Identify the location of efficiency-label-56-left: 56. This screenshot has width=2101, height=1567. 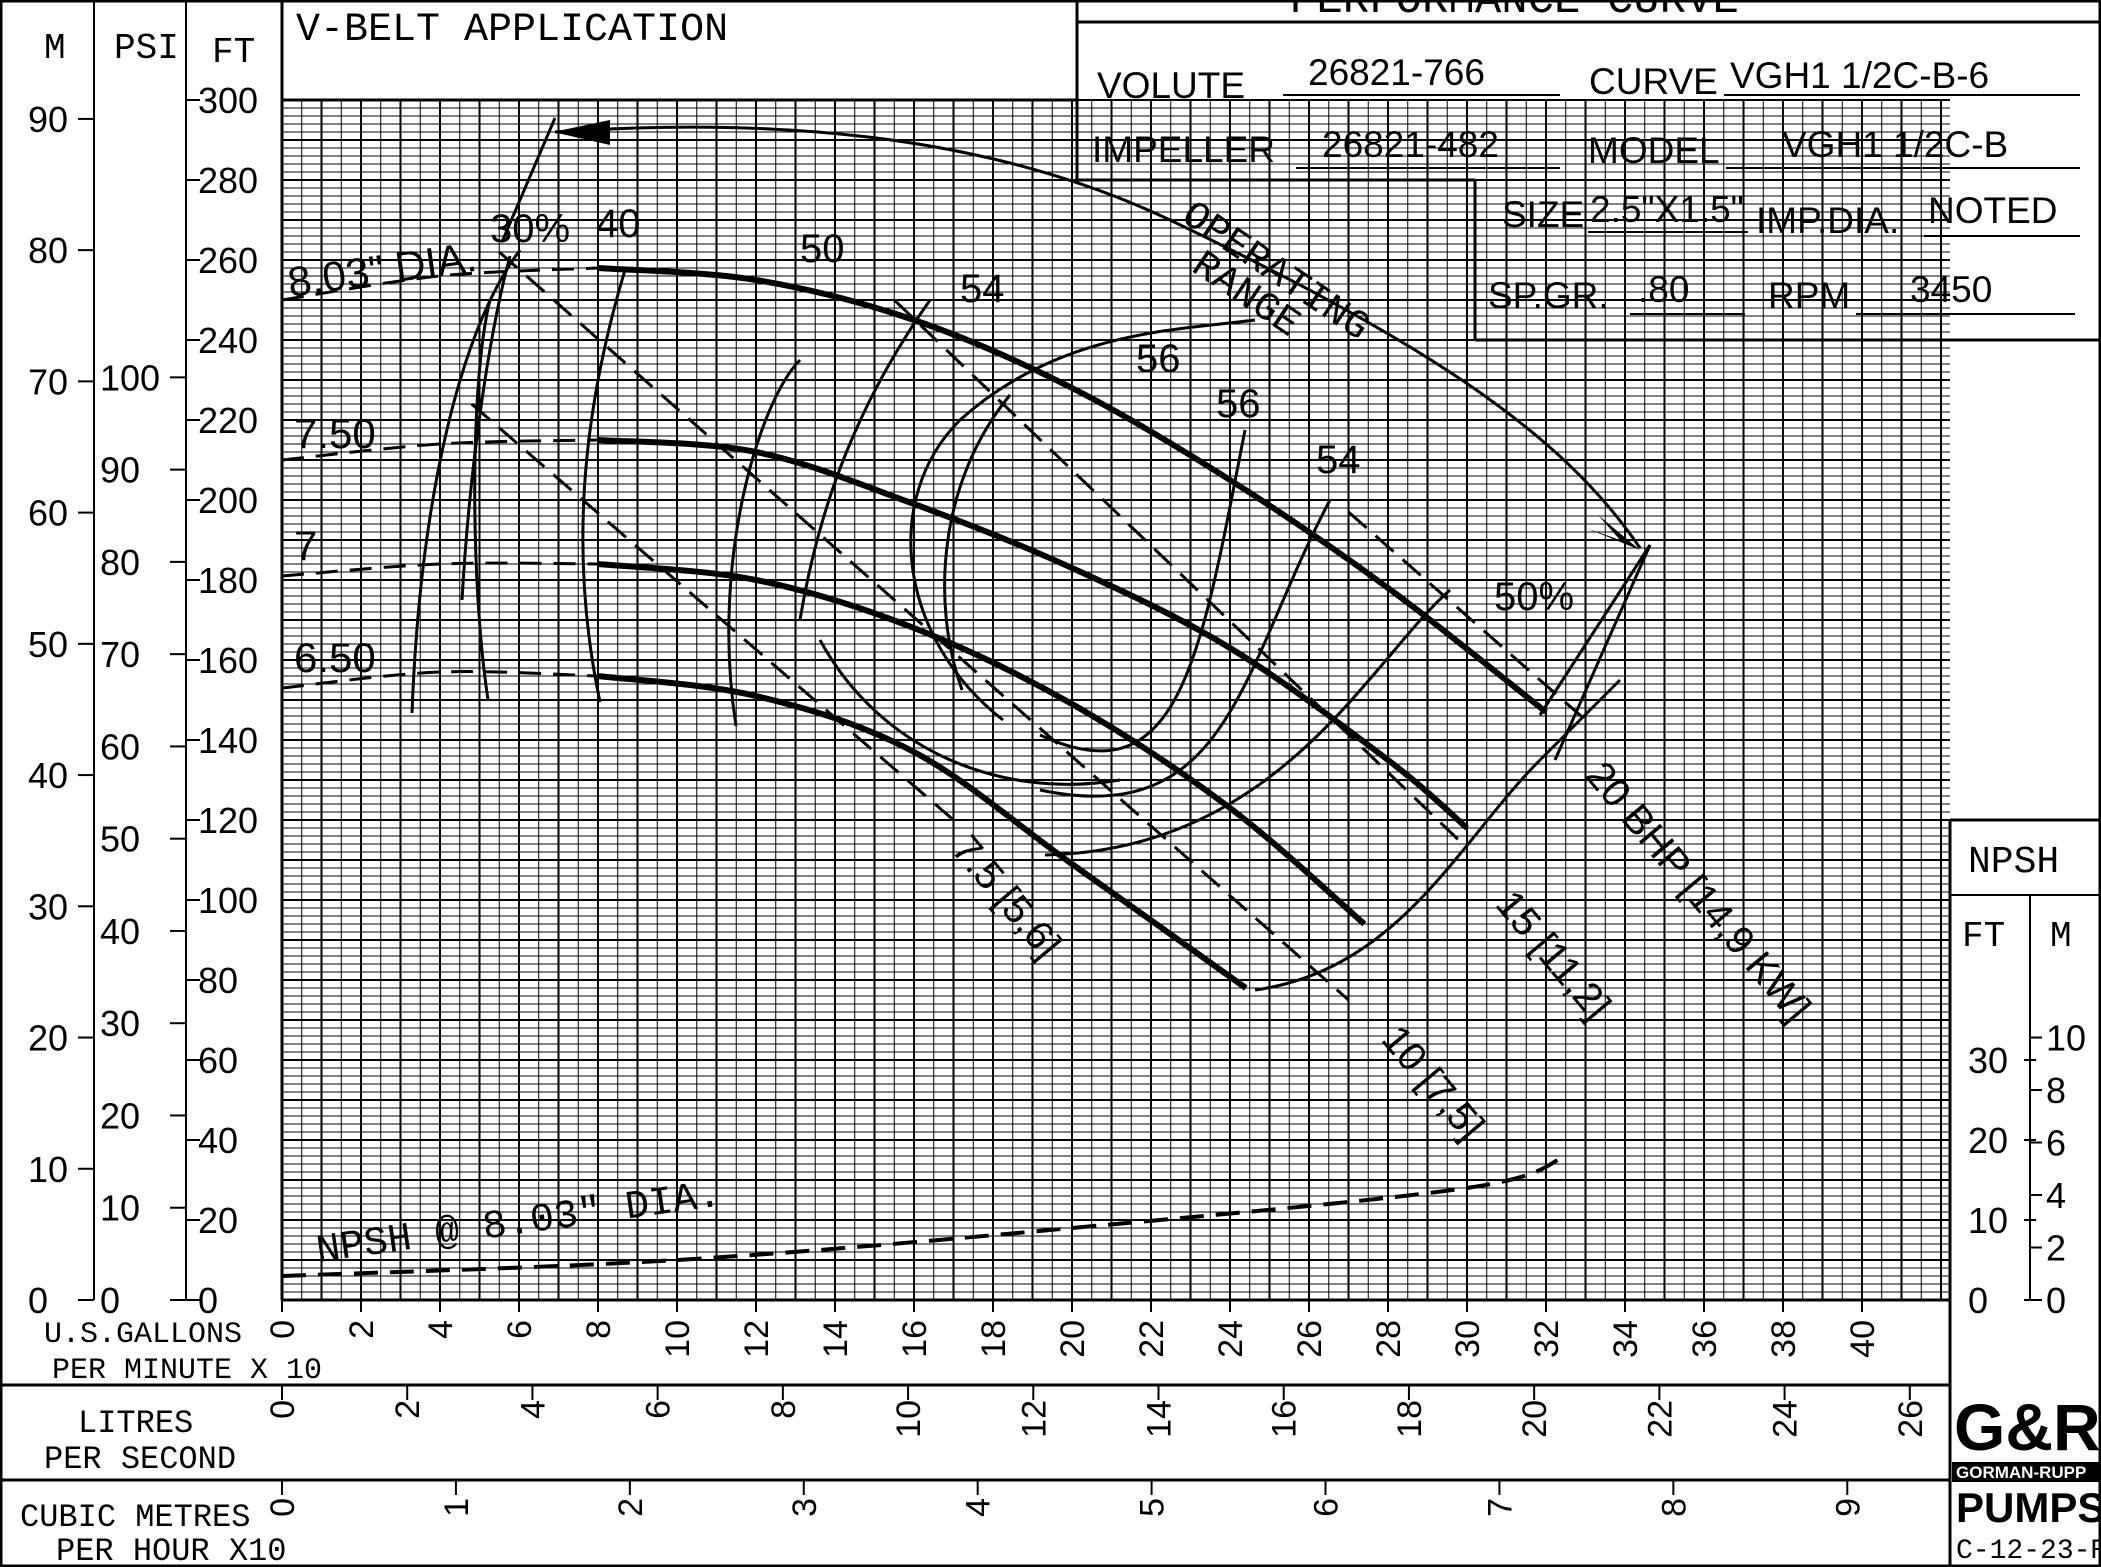
(1158, 359).